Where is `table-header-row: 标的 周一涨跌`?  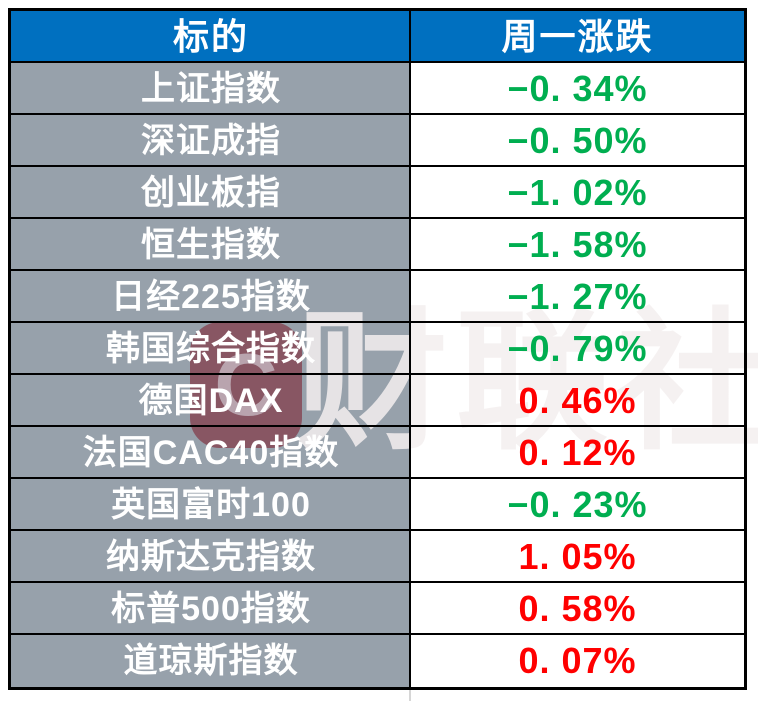
table-header-row: 标的 周一涨跌 is located at coordinates (377, 37).